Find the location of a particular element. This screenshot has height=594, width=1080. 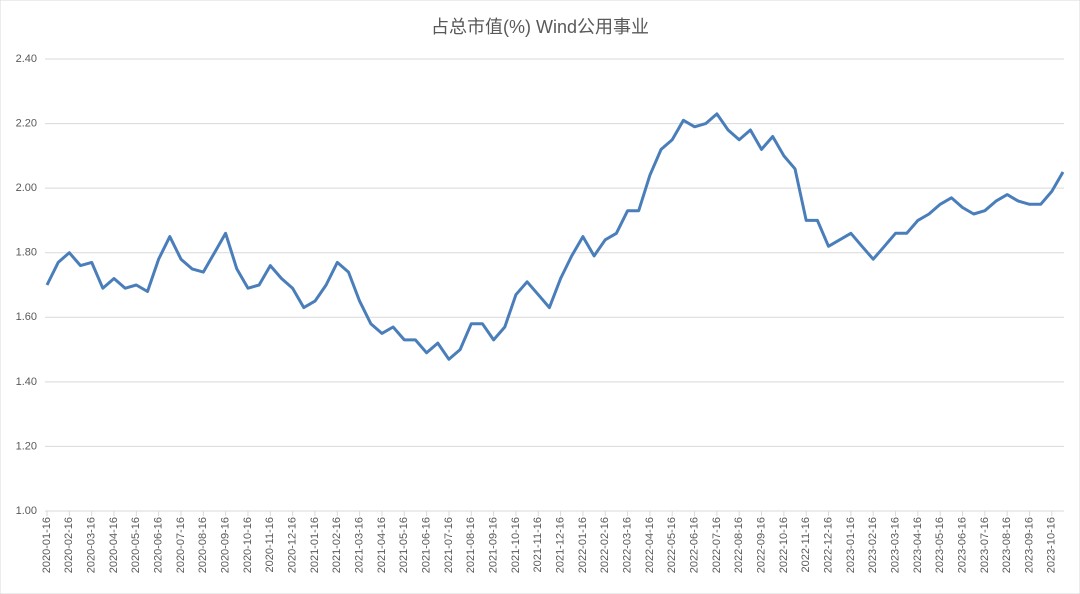

x-tick-label: 2022-02-16 is located at coordinates (605, 545).